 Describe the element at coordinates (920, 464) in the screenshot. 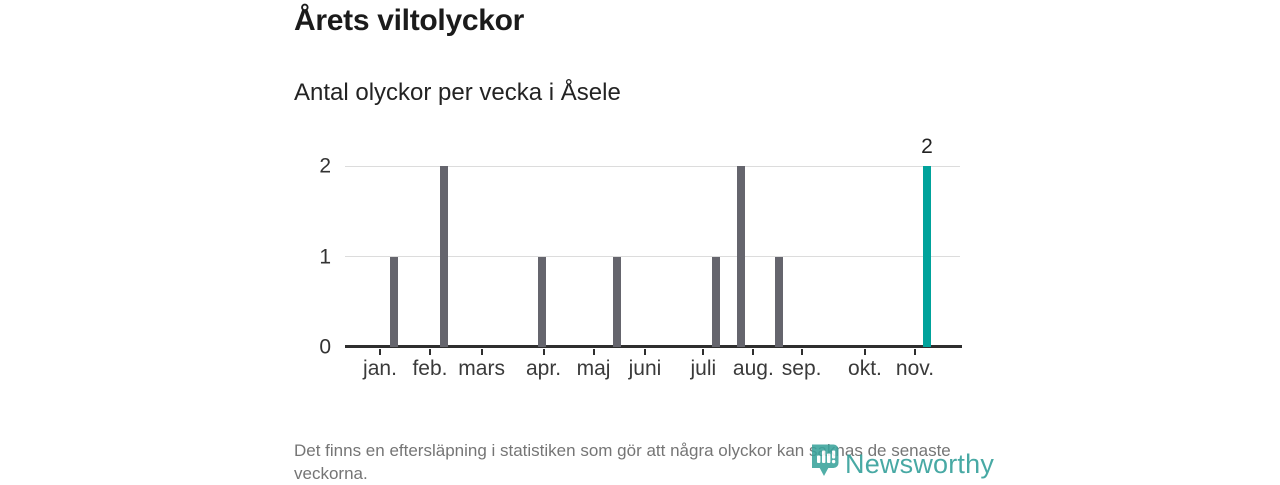

I see `newsworthy-wordmark: Newsworthy` at that location.